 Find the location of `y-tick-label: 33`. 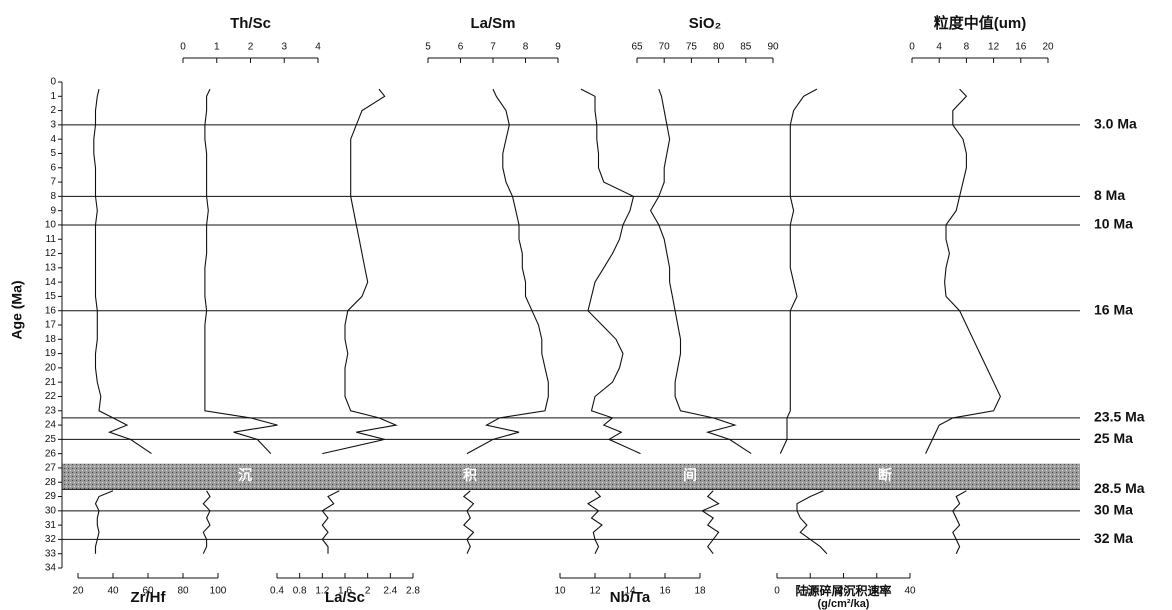

y-tick-label: 33 is located at coordinates (51, 553).